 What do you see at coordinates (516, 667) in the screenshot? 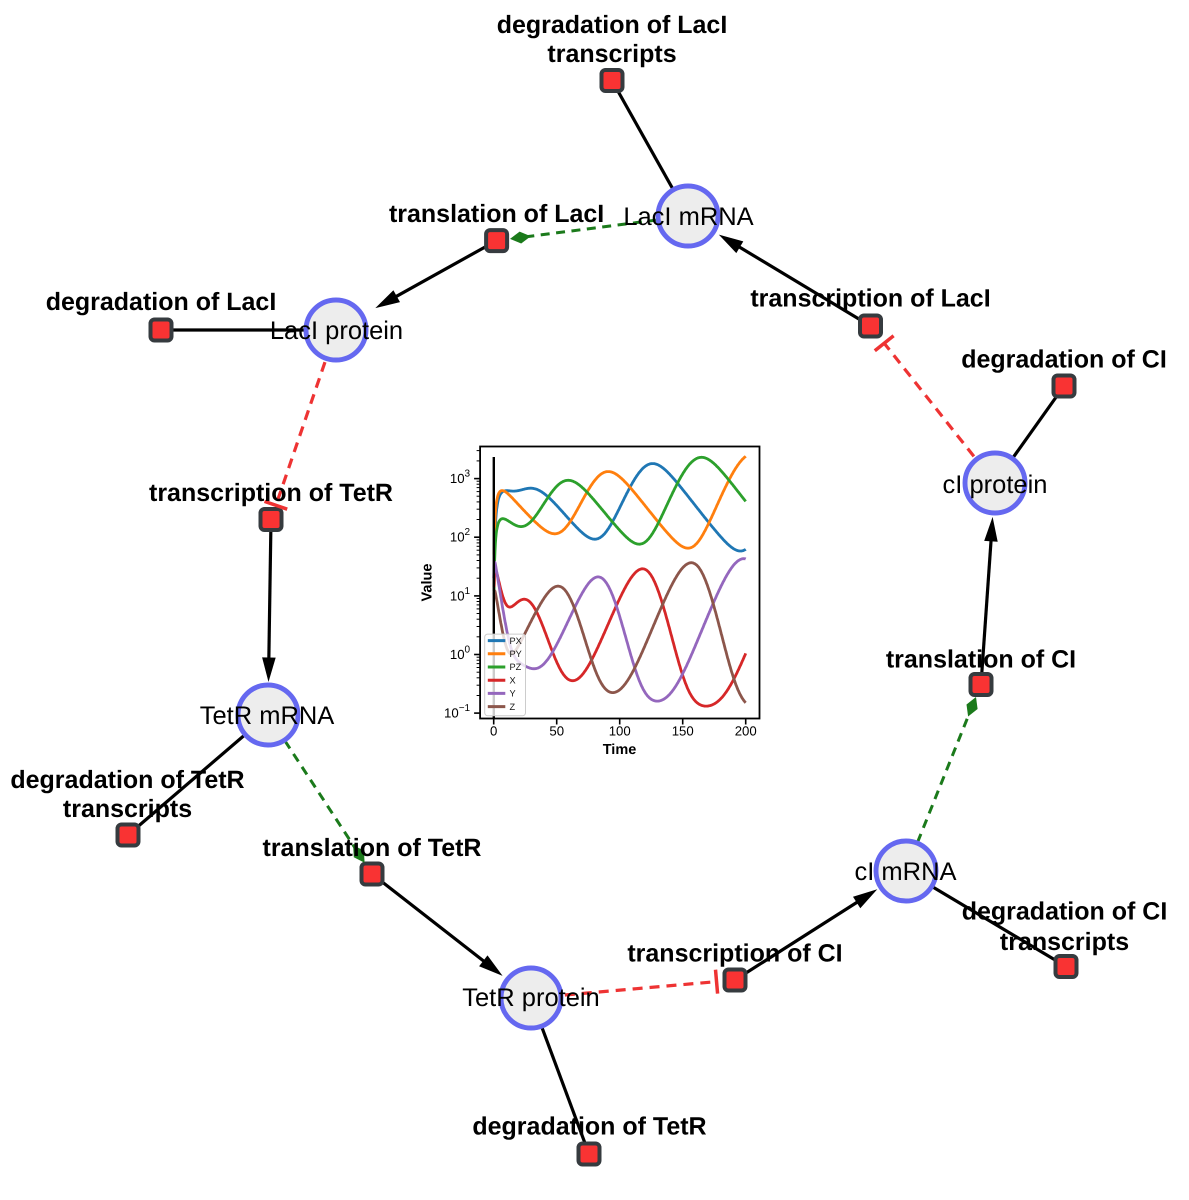
I see `svg-text: PZ` at bounding box center [516, 667].